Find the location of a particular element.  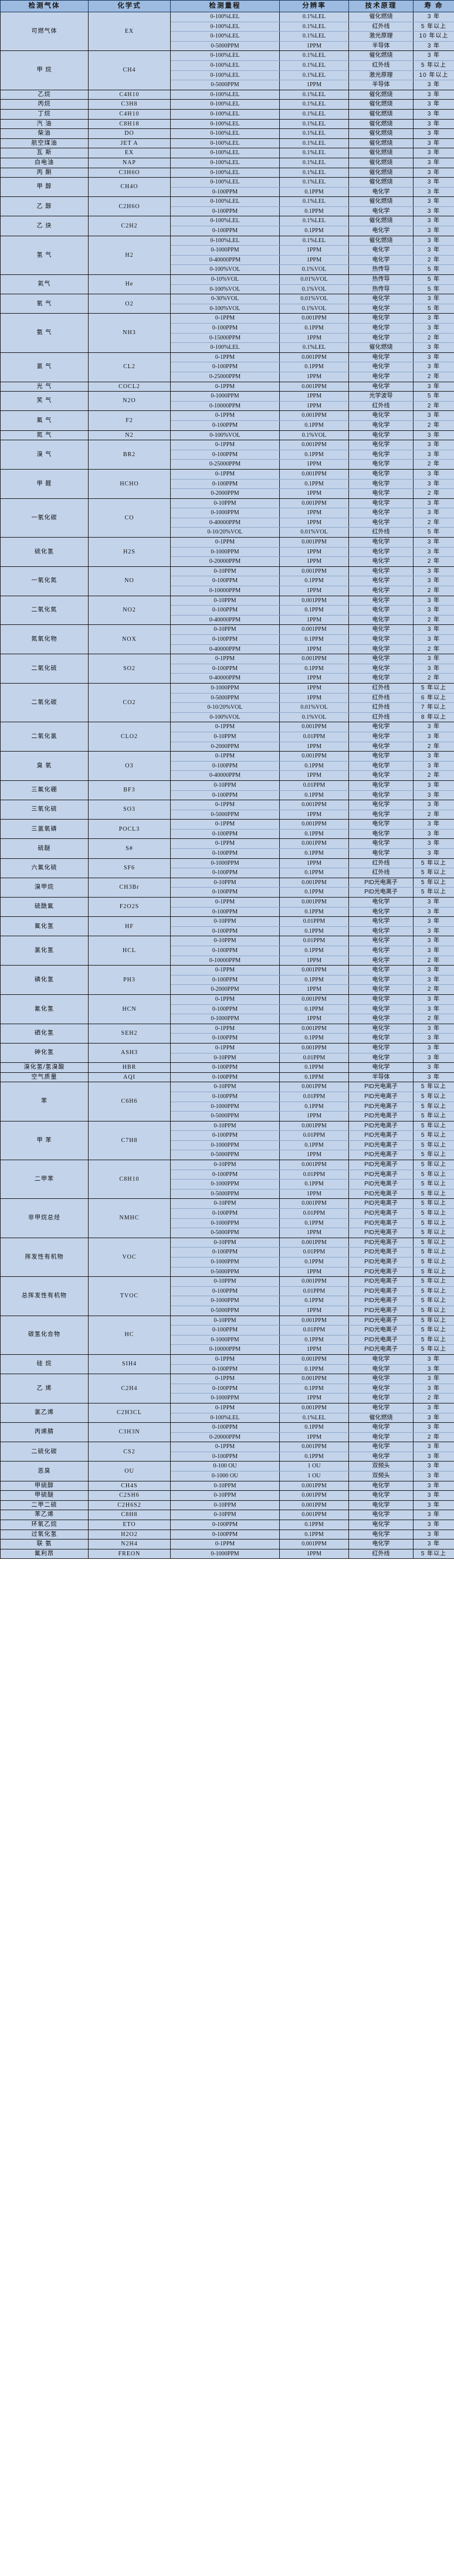

range-cell: 0-100%LEL is located at coordinates (225, 36).